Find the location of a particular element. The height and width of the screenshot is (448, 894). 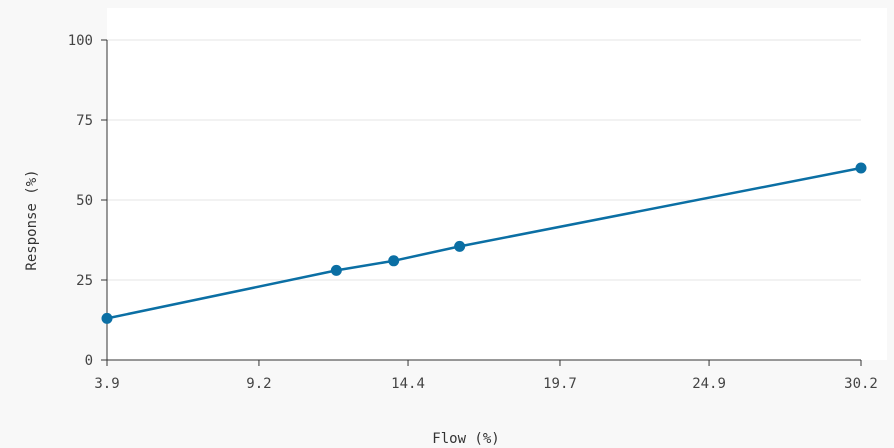

x-tick-label: 14.4 is located at coordinates (408, 384).